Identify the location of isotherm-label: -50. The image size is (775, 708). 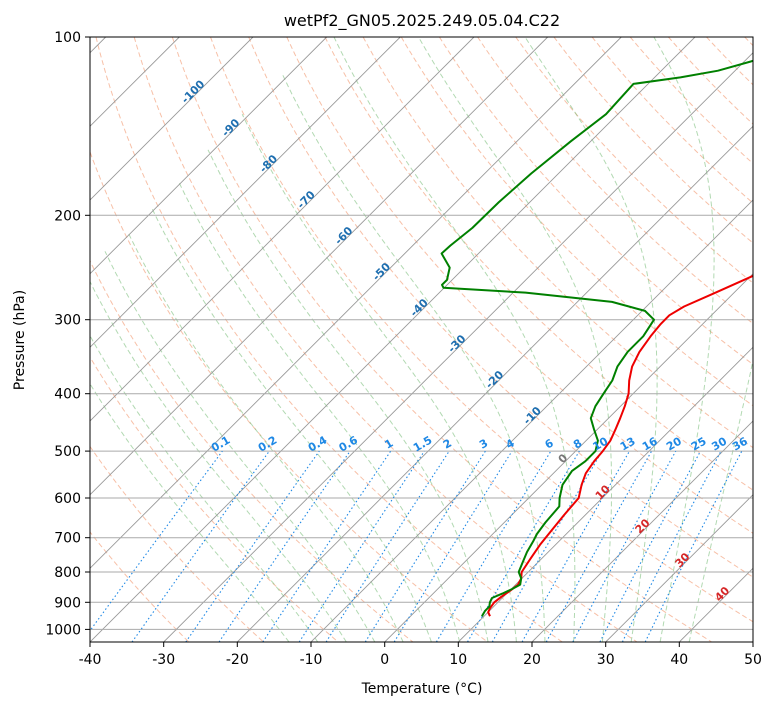
(381, 271).